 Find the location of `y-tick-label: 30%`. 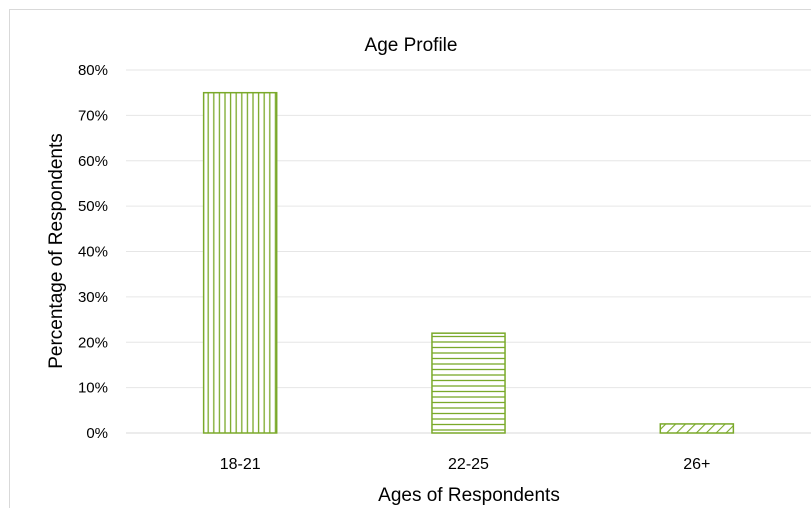

y-tick-label: 30% is located at coordinates (93, 297).